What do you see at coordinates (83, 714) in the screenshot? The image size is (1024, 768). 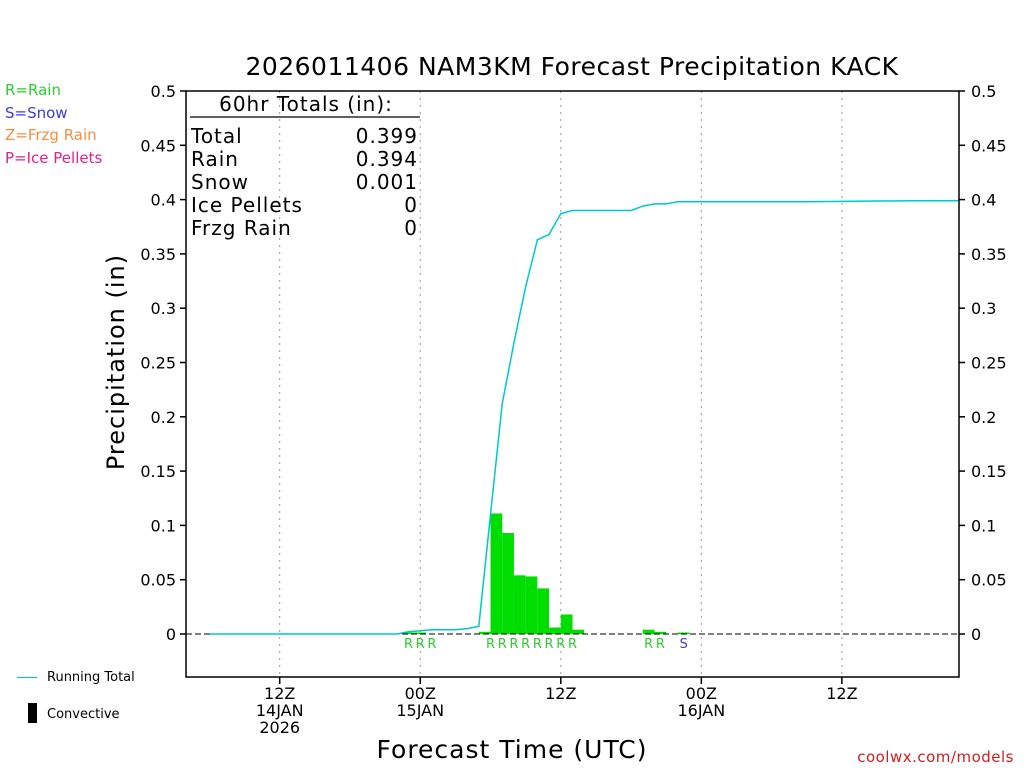 I see `convective-label: Convective` at bounding box center [83, 714].